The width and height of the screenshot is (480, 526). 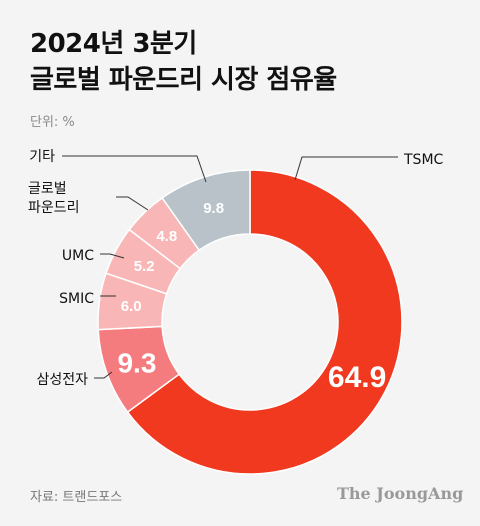 What do you see at coordinates (144, 266) in the screenshot?
I see `value-label-umc: 5.2` at bounding box center [144, 266].